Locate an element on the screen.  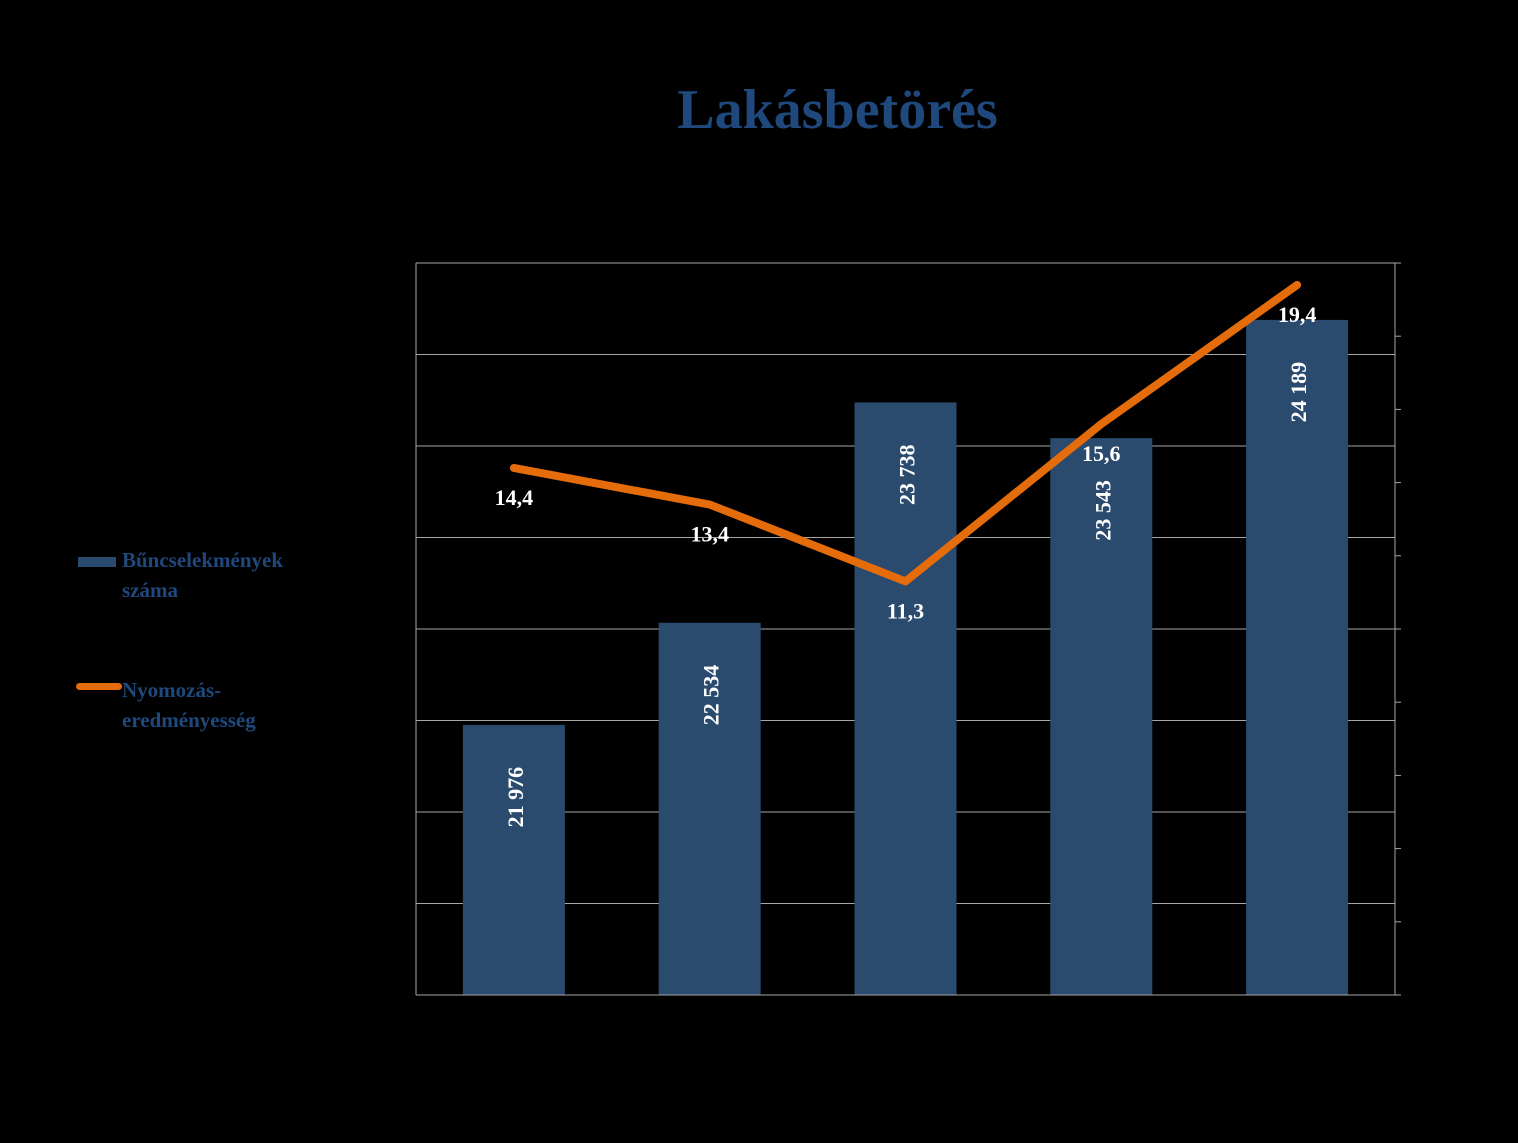
line-data-label: 11,3 is located at coordinates (905, 610).